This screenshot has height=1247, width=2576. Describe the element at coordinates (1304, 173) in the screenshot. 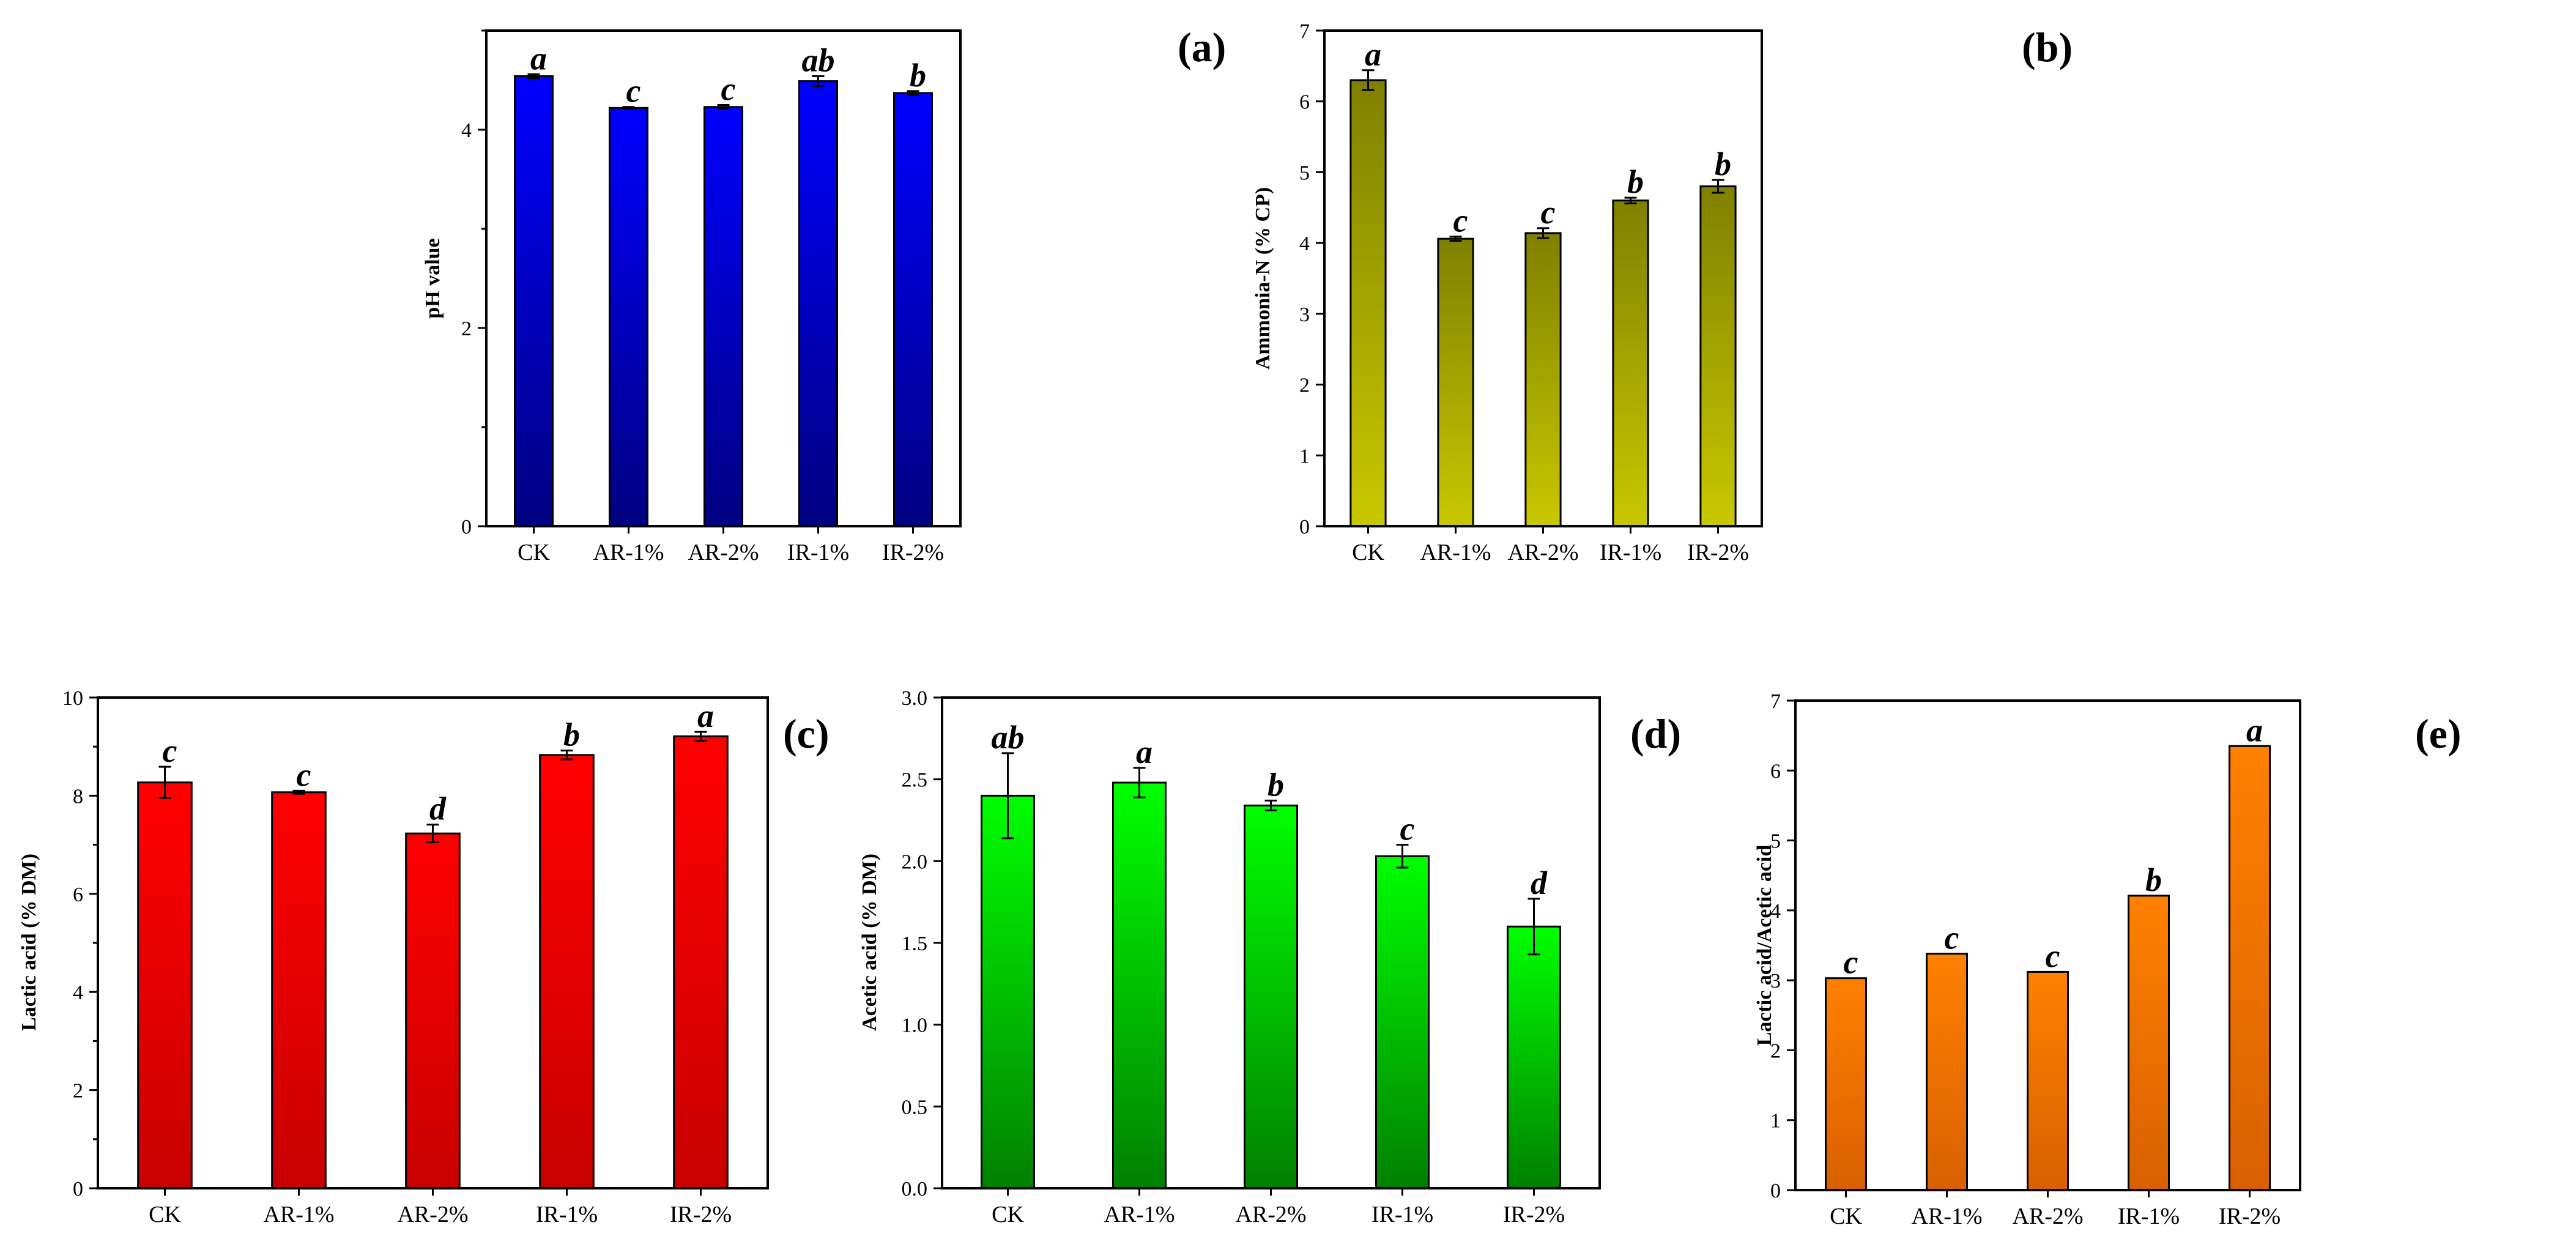

I see `y-tick-label: 5` at that location.